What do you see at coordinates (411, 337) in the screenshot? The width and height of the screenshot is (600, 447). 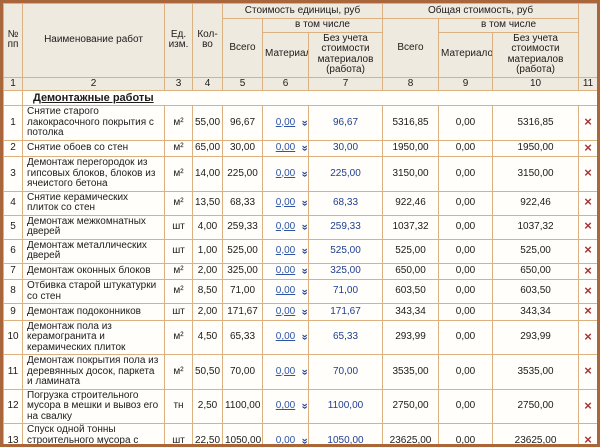 I see `total-cost: 293,99` at bounding box center [411, 337].